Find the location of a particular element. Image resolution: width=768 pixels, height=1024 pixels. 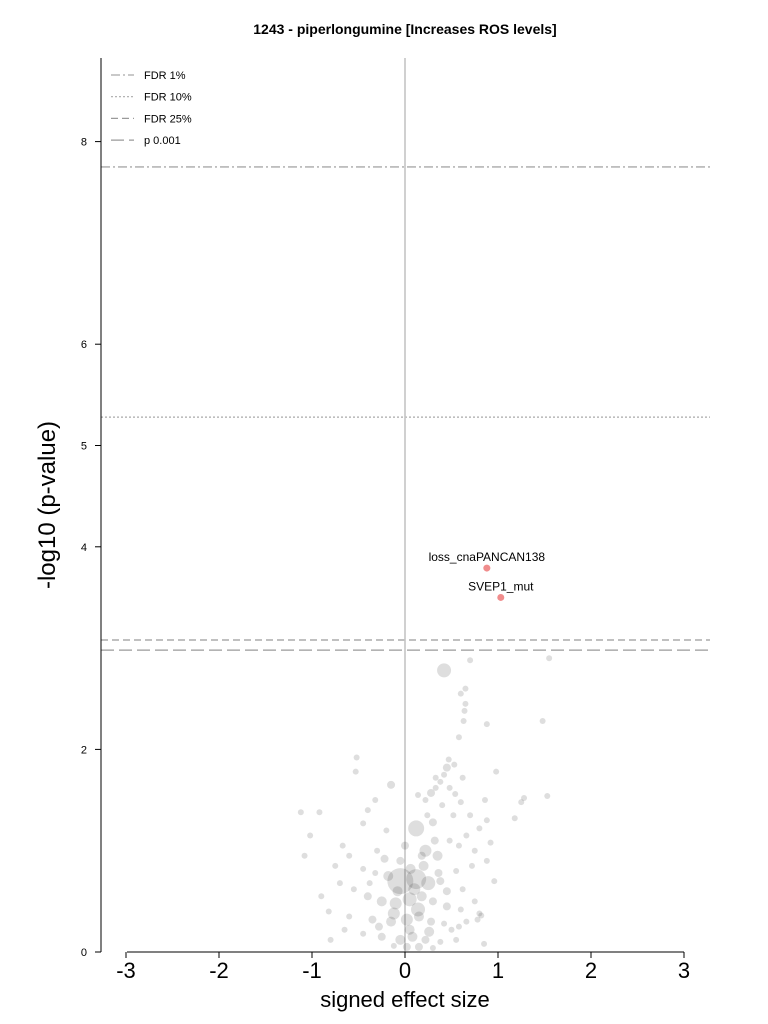

highlighted-point-label-0: loss_cnaPANCAN138 is located at coordinates (487, 557).